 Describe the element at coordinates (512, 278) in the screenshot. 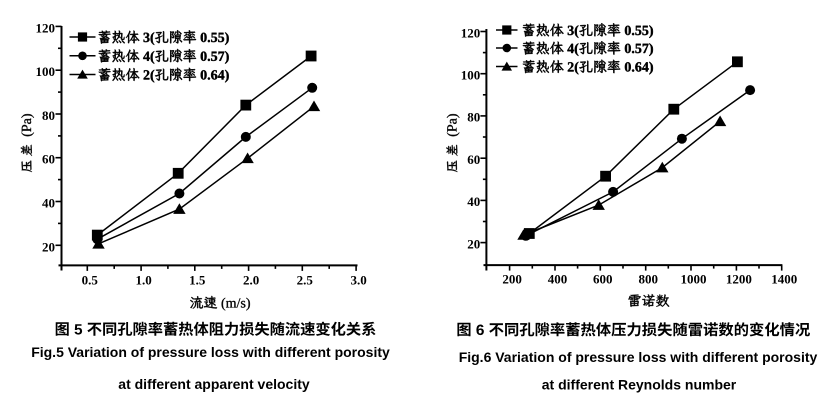

I see `svg-text: 200` at that location.